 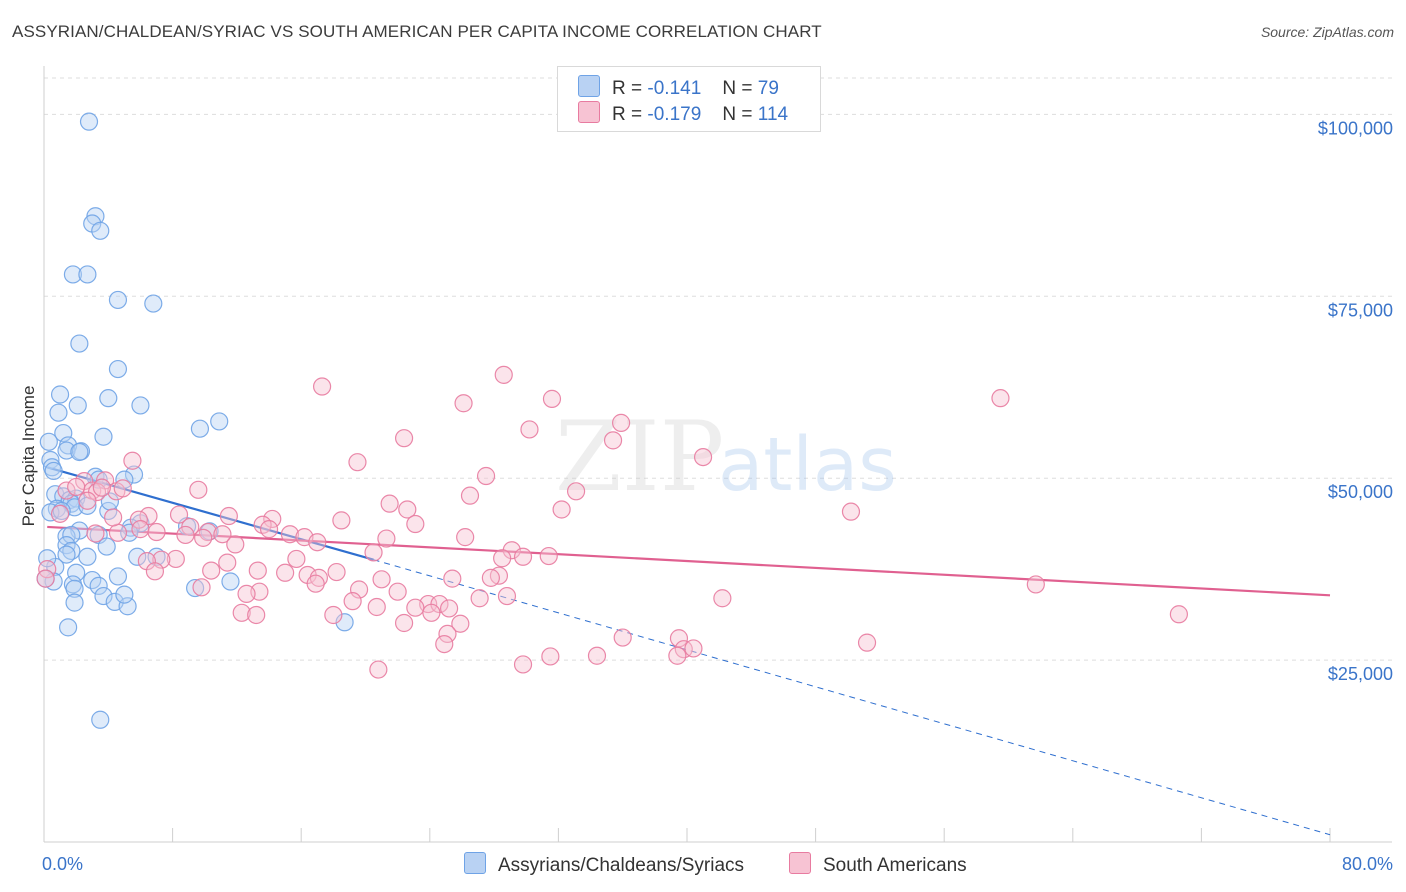 I want to click on bottom-legend-assyrians: Assyrians/Chaldeans/Syriacs, so click(x=604, y=864).